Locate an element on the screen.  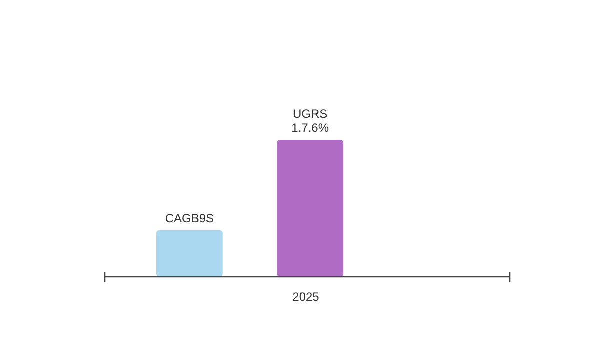
x-axis-title: 2025 is located at coordinates (306, 297).